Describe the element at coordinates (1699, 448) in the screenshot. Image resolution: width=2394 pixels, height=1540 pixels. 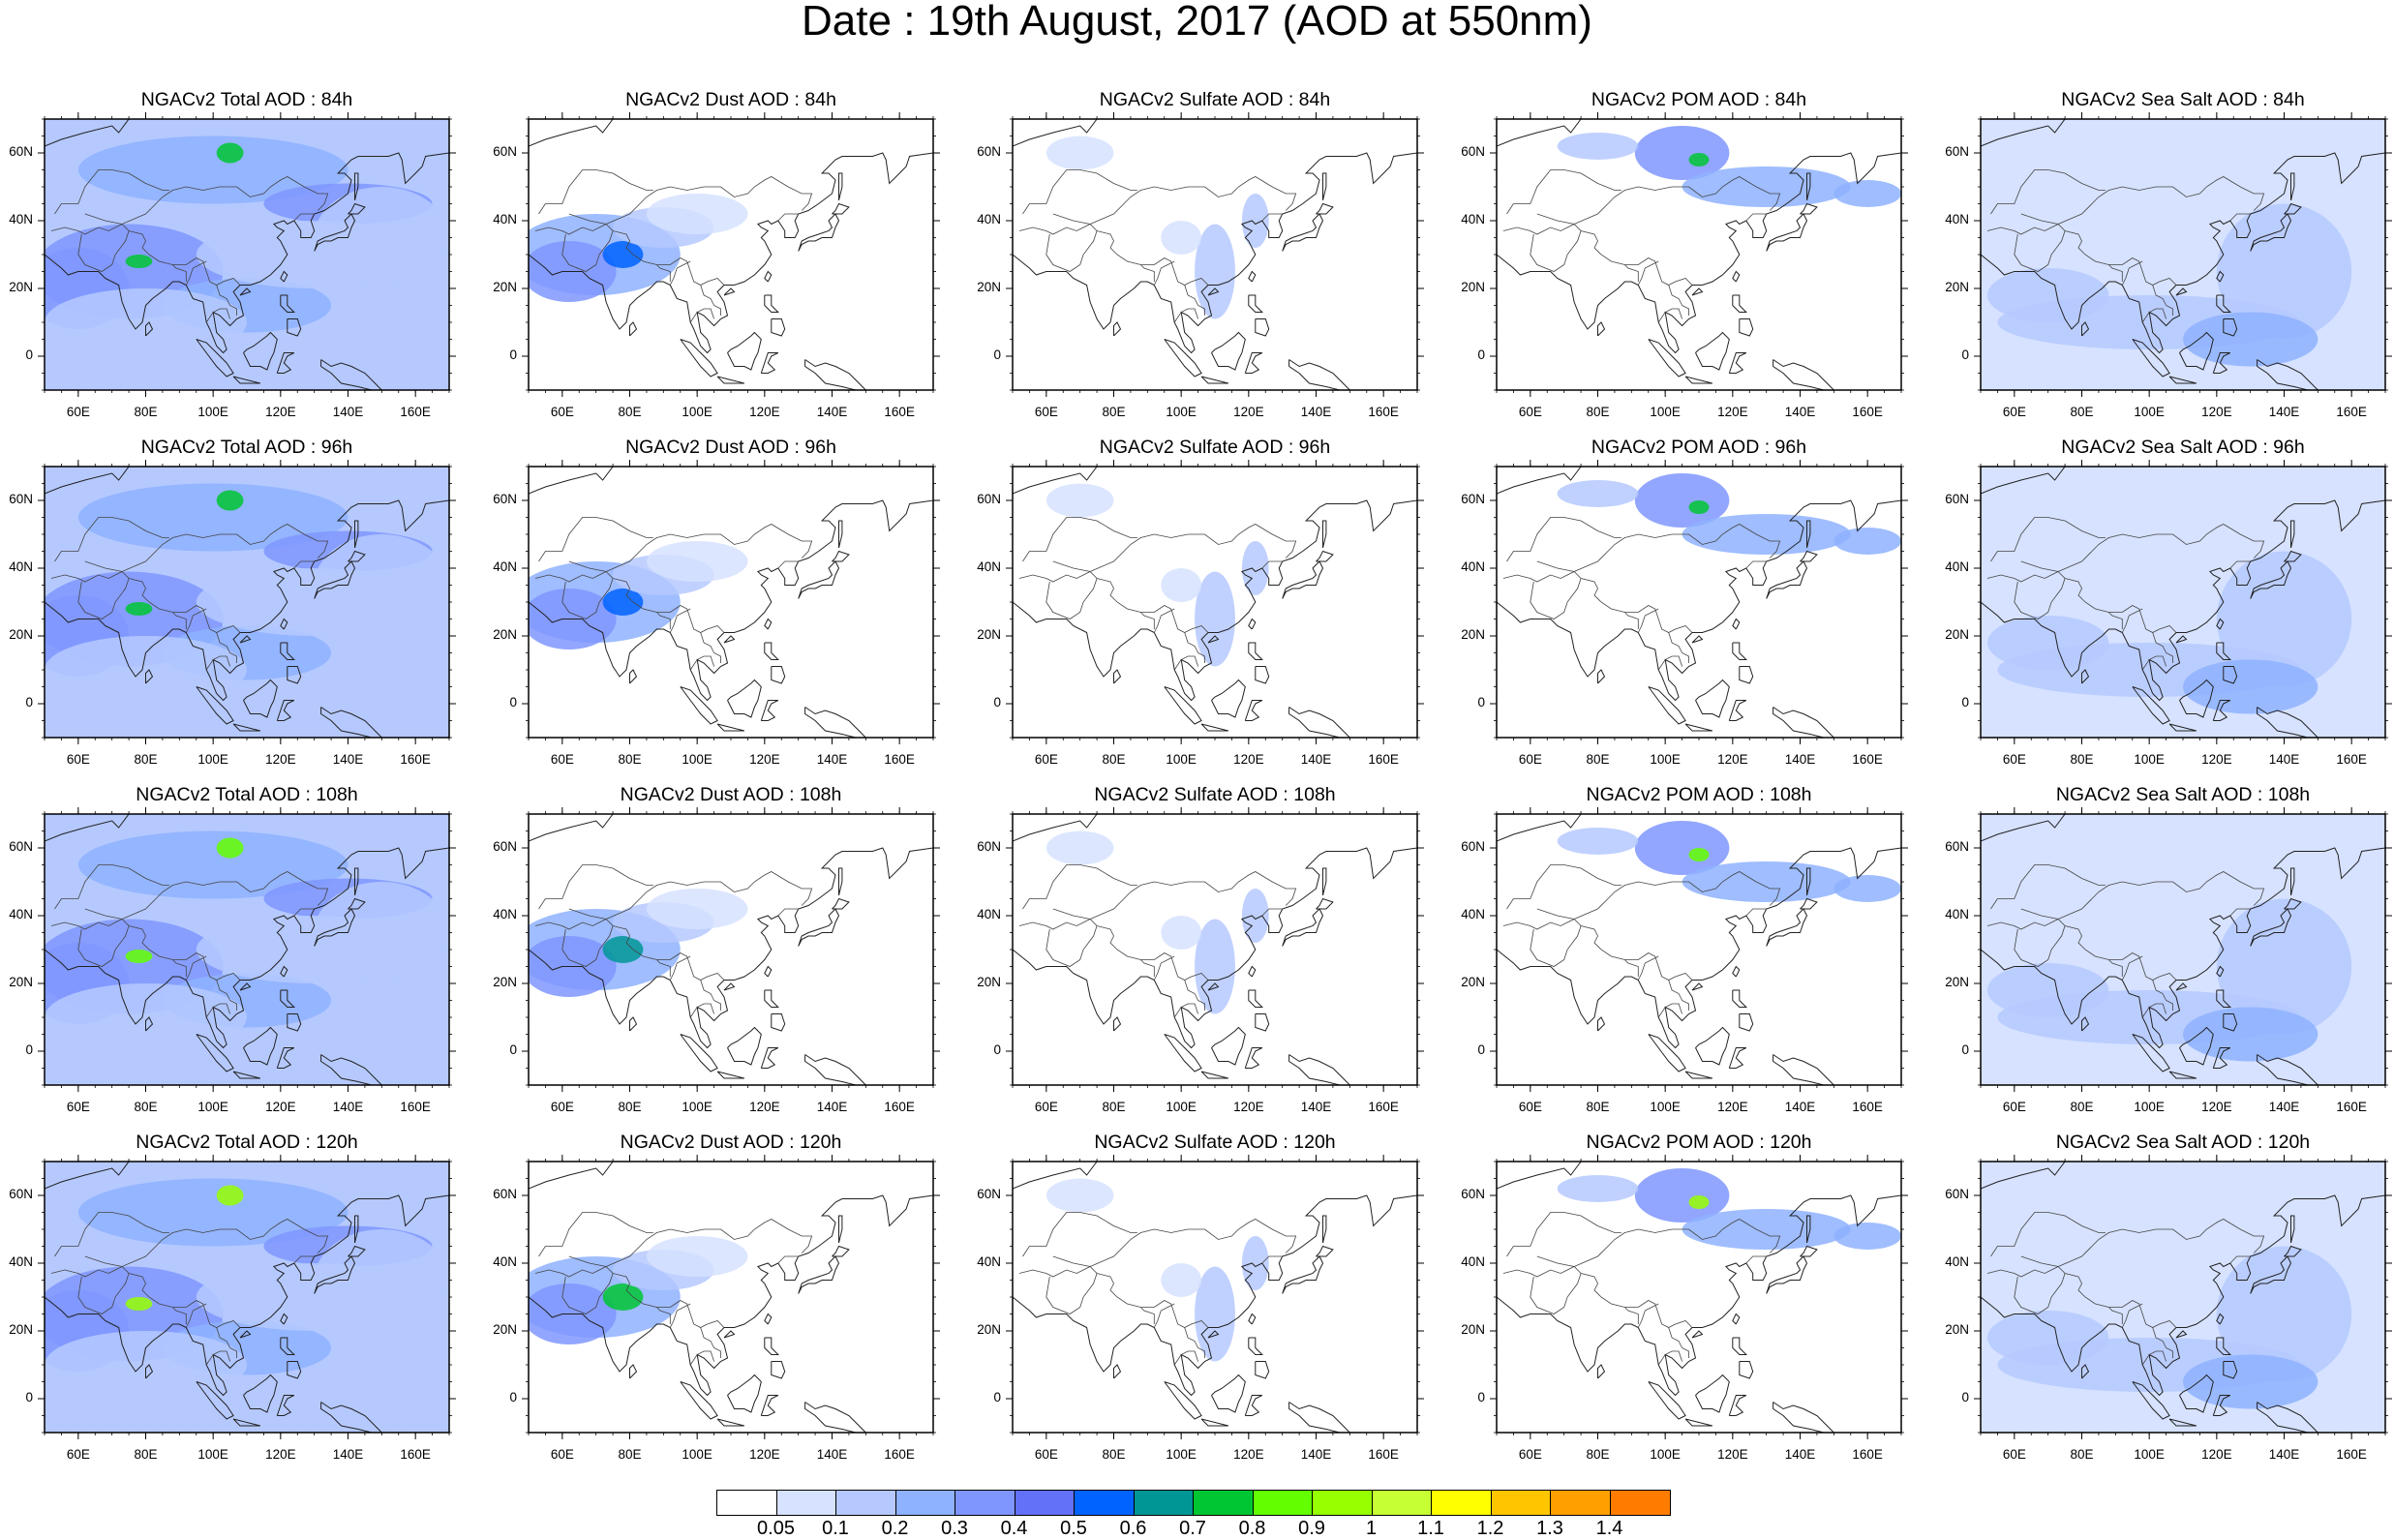
I see `panel-title: NGACv2 POM AOD : 96h` at that location.